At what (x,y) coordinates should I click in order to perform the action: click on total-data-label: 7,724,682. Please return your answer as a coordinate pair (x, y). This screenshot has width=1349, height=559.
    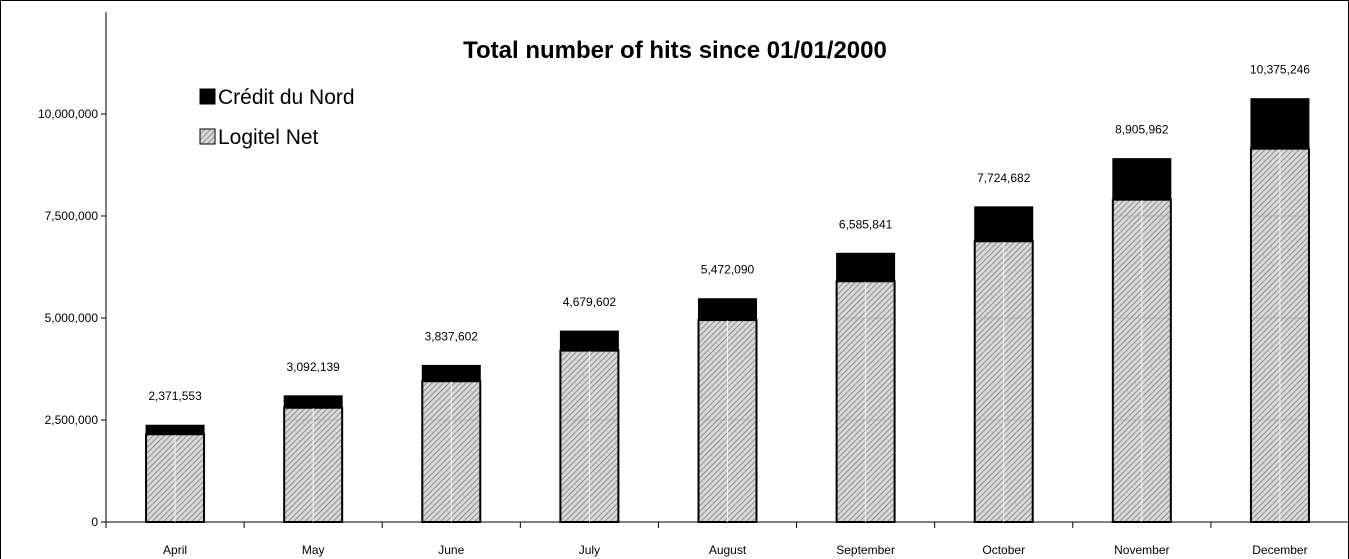
    Looking at the image, I should click on (1004, 178).